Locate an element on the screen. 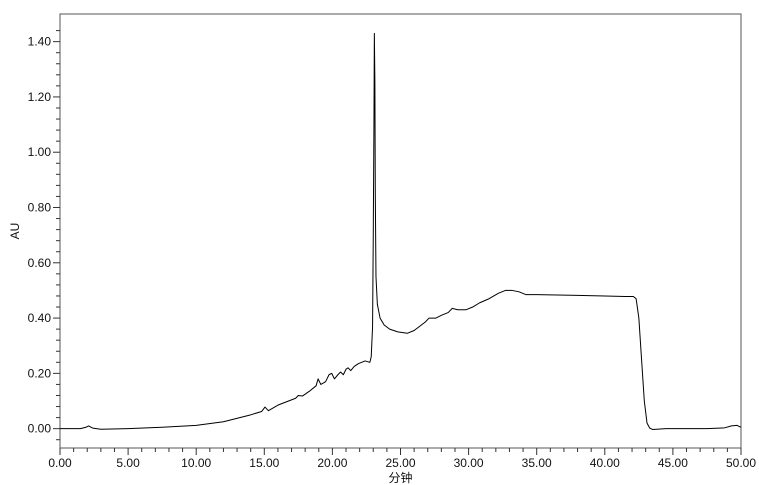  x-tick-label: 35.00 is located at coordinates (537, 463).